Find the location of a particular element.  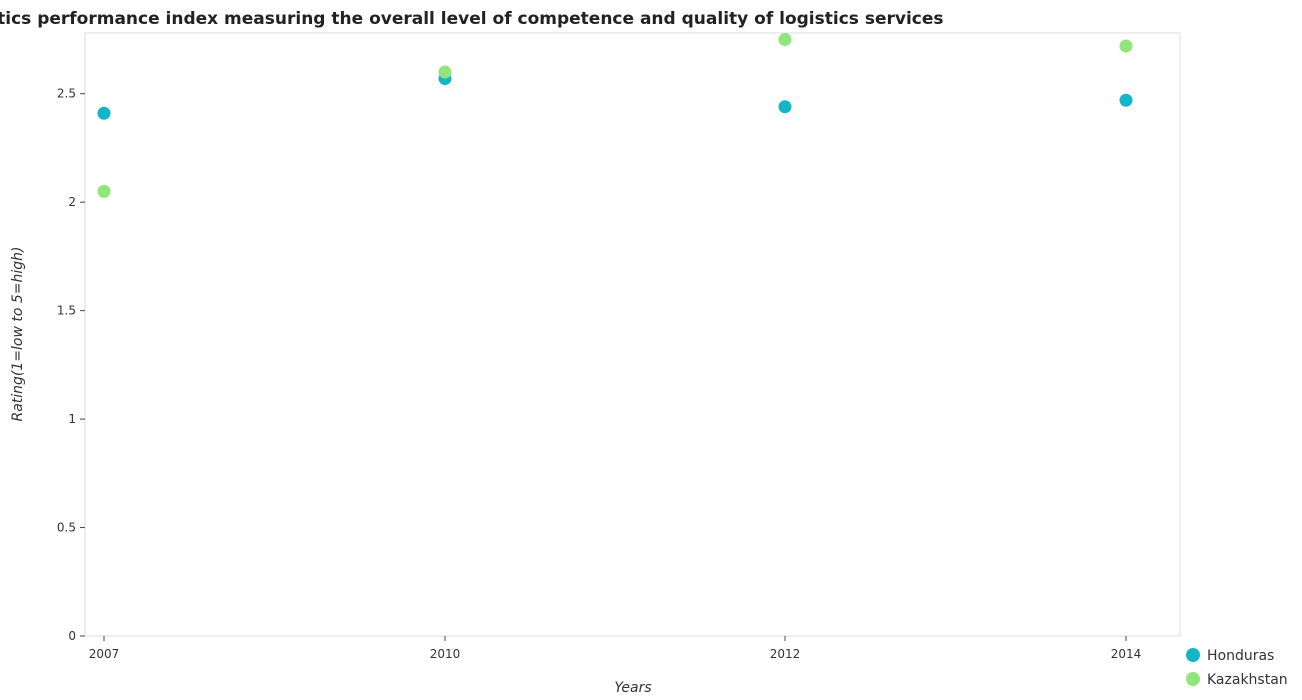

y-tick-label: 0.5 is located at coordinates (66, 528).